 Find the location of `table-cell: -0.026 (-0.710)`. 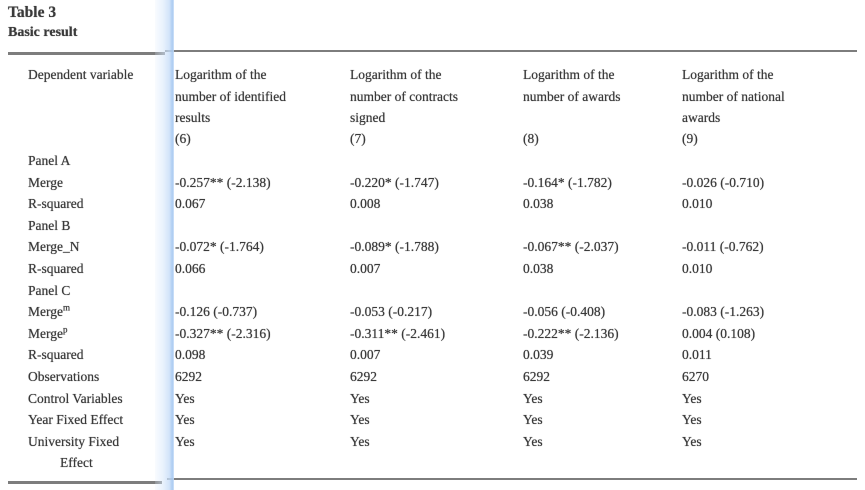

table-cell: -0.026 (-0.710) is located at coordinates (723, 182).